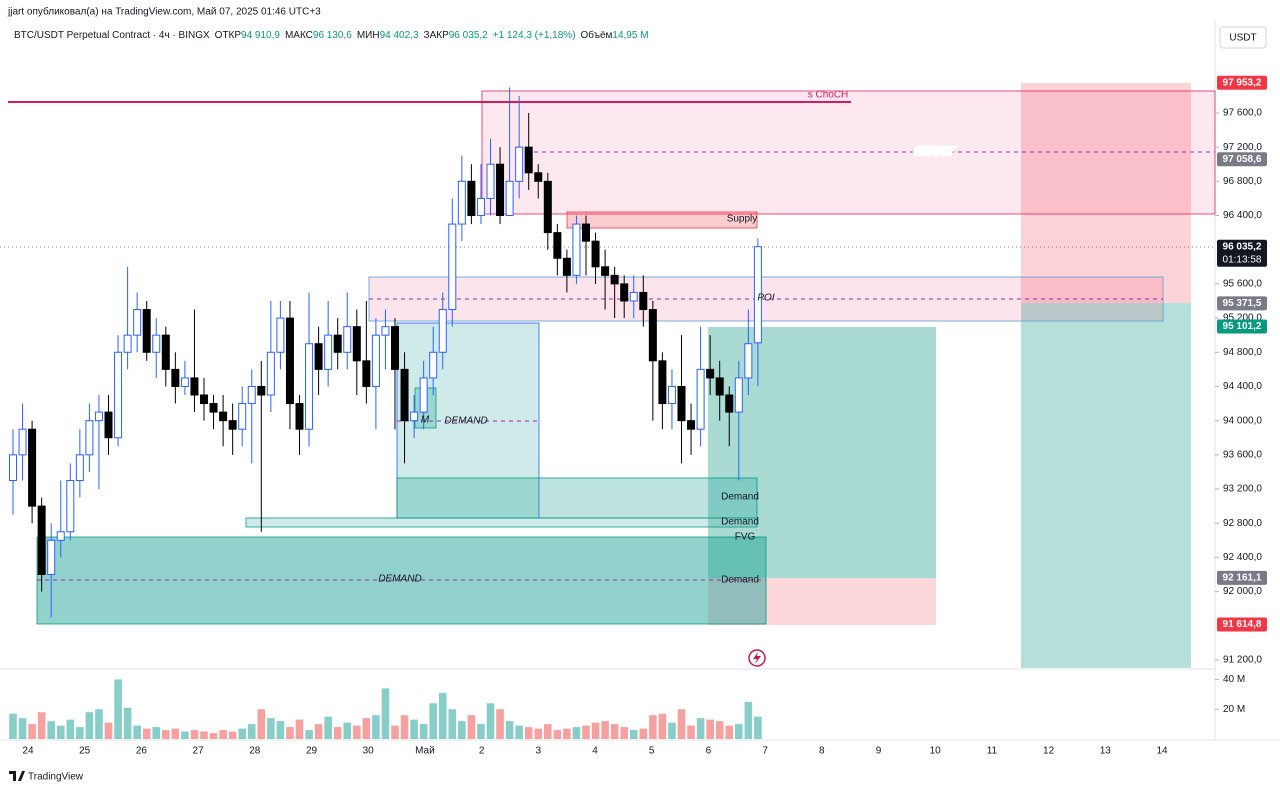  Describe the element at coordinates (1242, 259) in the screenshot. I see `countdown: 01:13:58` at that location.